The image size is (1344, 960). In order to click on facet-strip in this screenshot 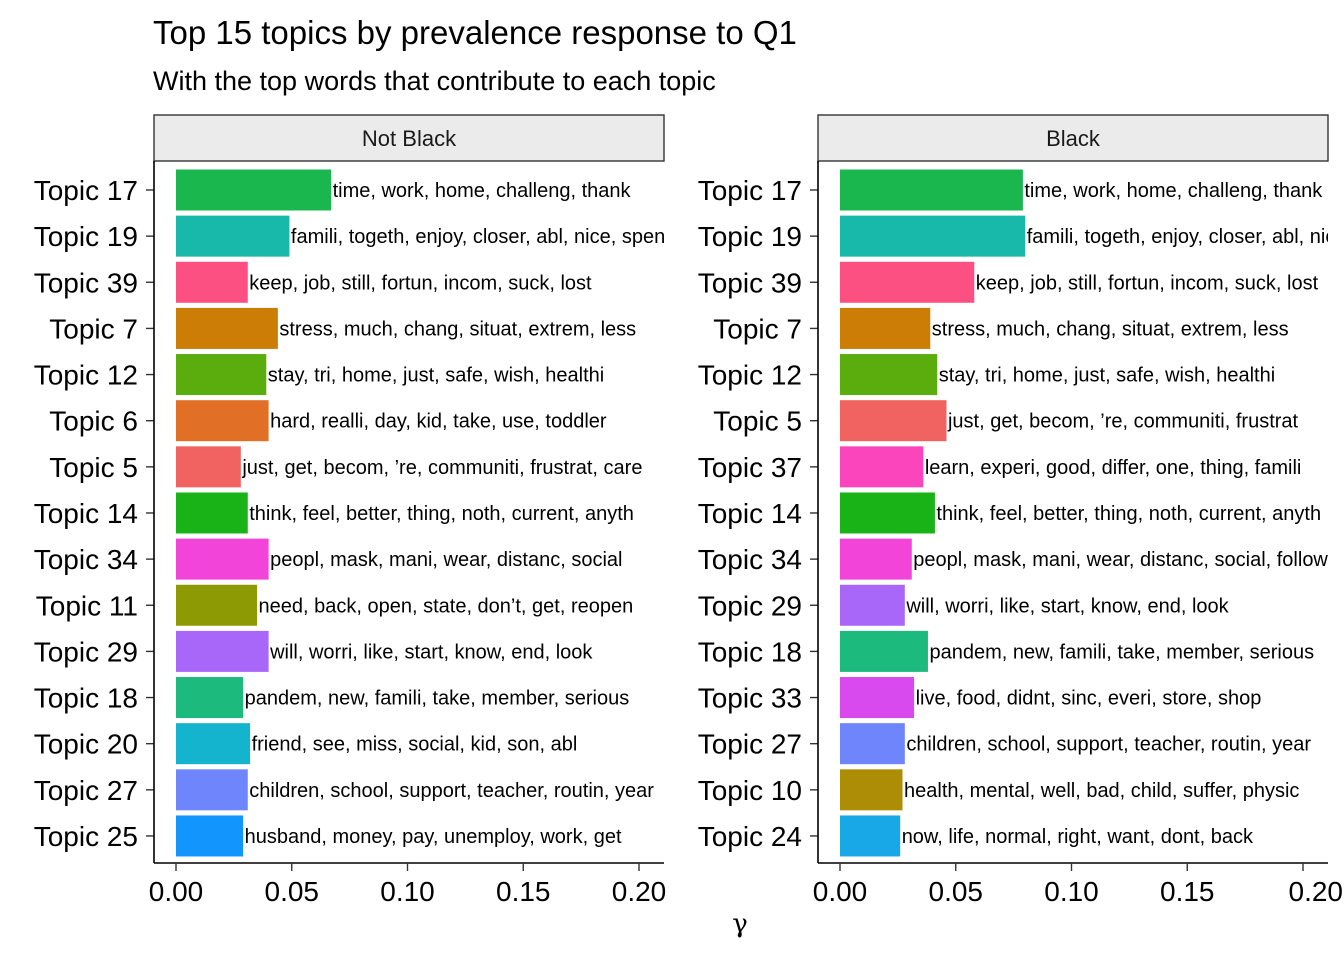, I will do `click(409, 138)`.